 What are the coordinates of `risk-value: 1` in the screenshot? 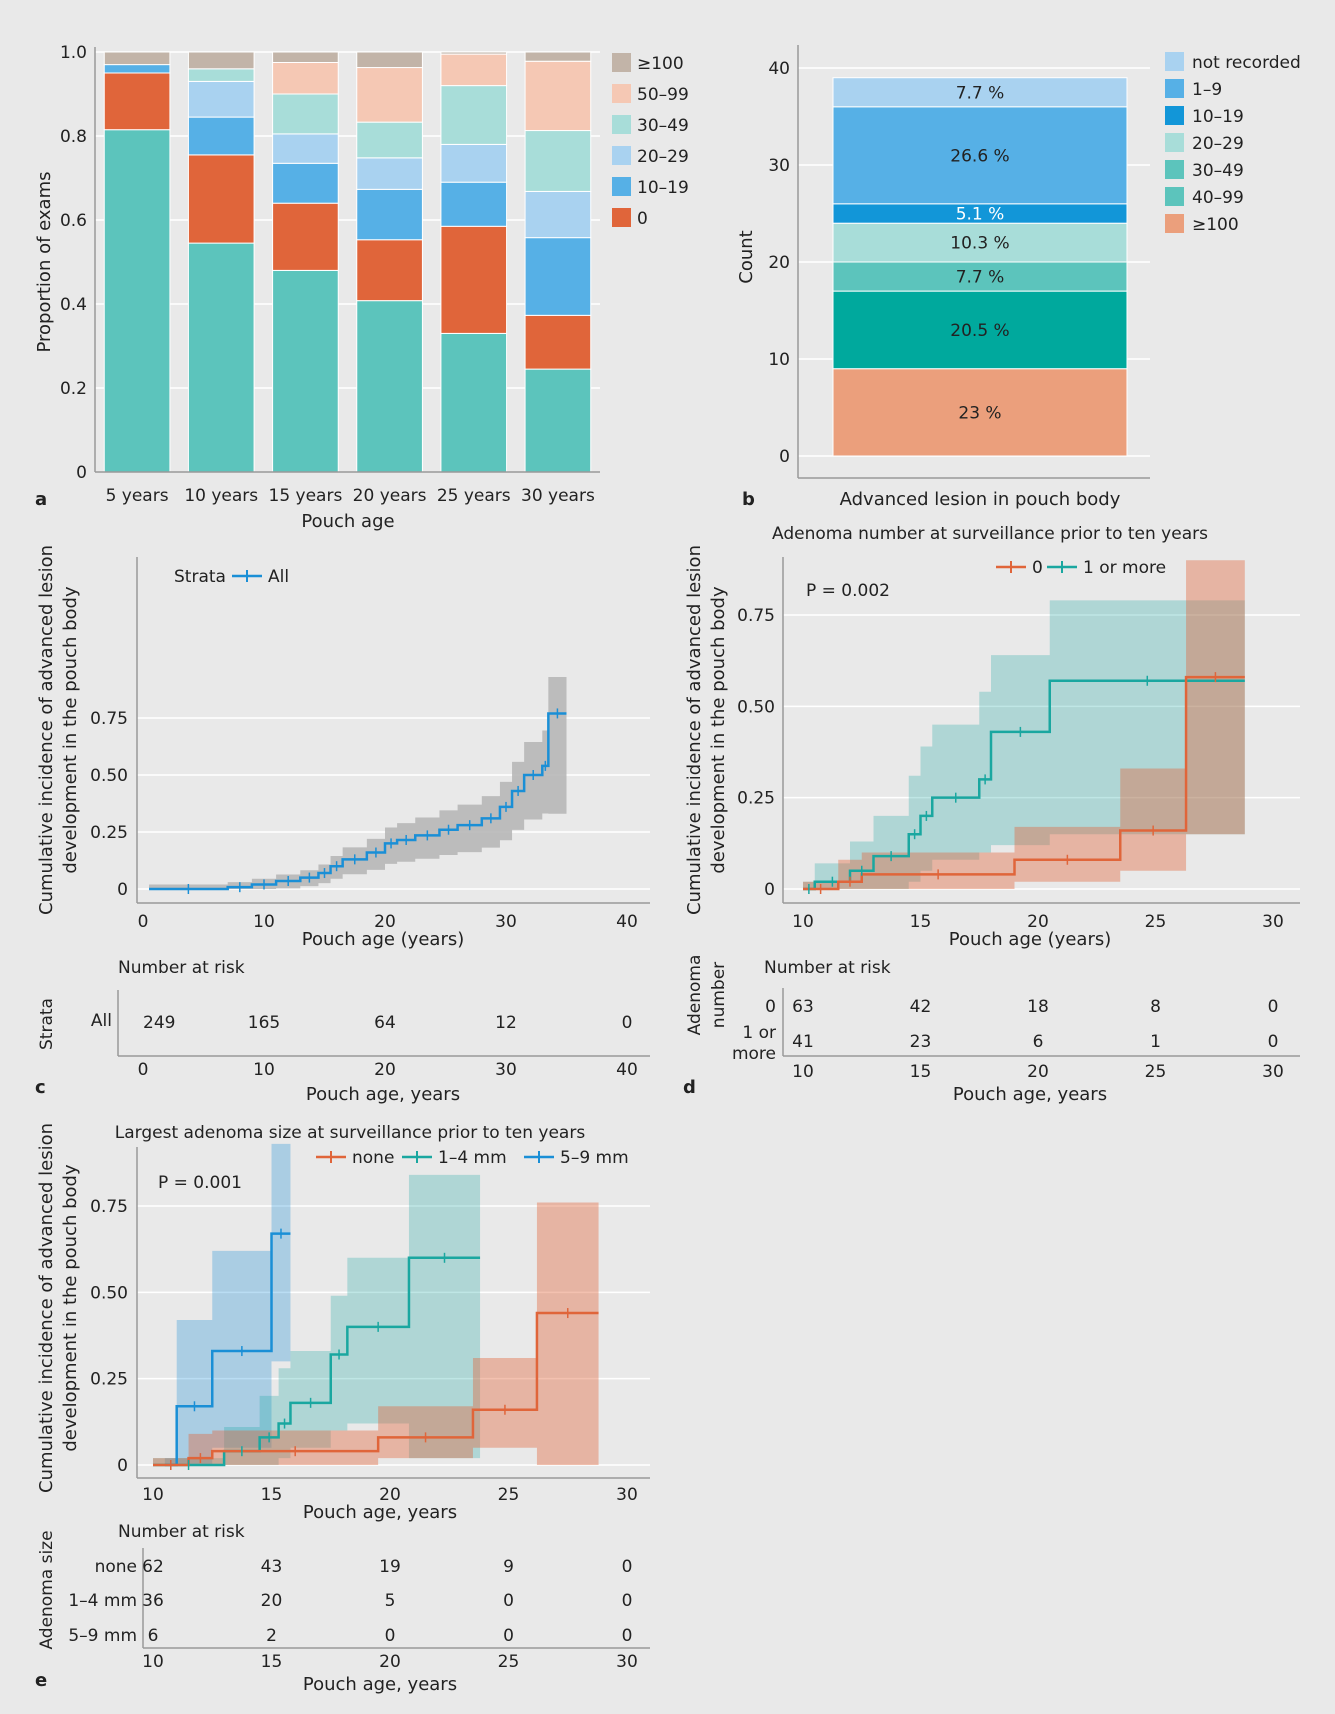 It's located at (1155, 1042).